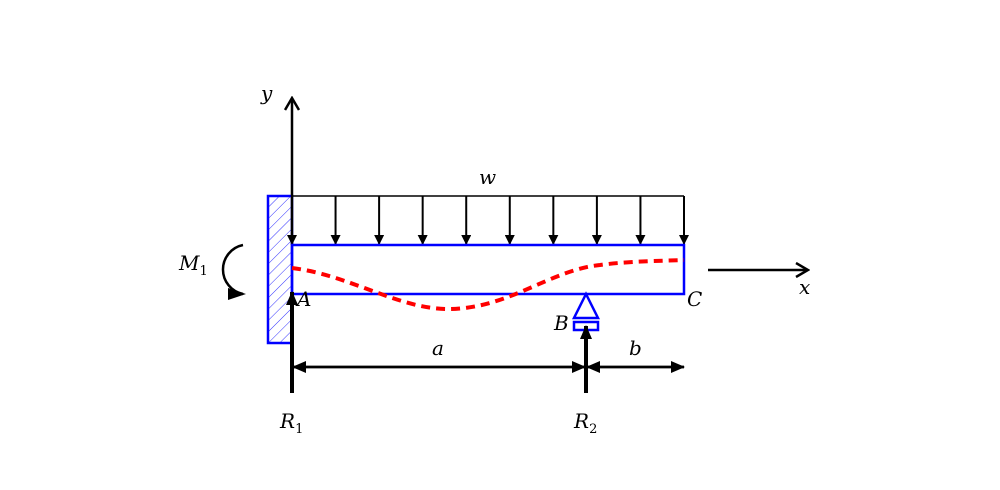 The height and width of the screenshot is (490, 1000). What do you see at coordinates (694, 299) in the screenshot?
I see `point-c-label: C` at bounding box center [694, 299].